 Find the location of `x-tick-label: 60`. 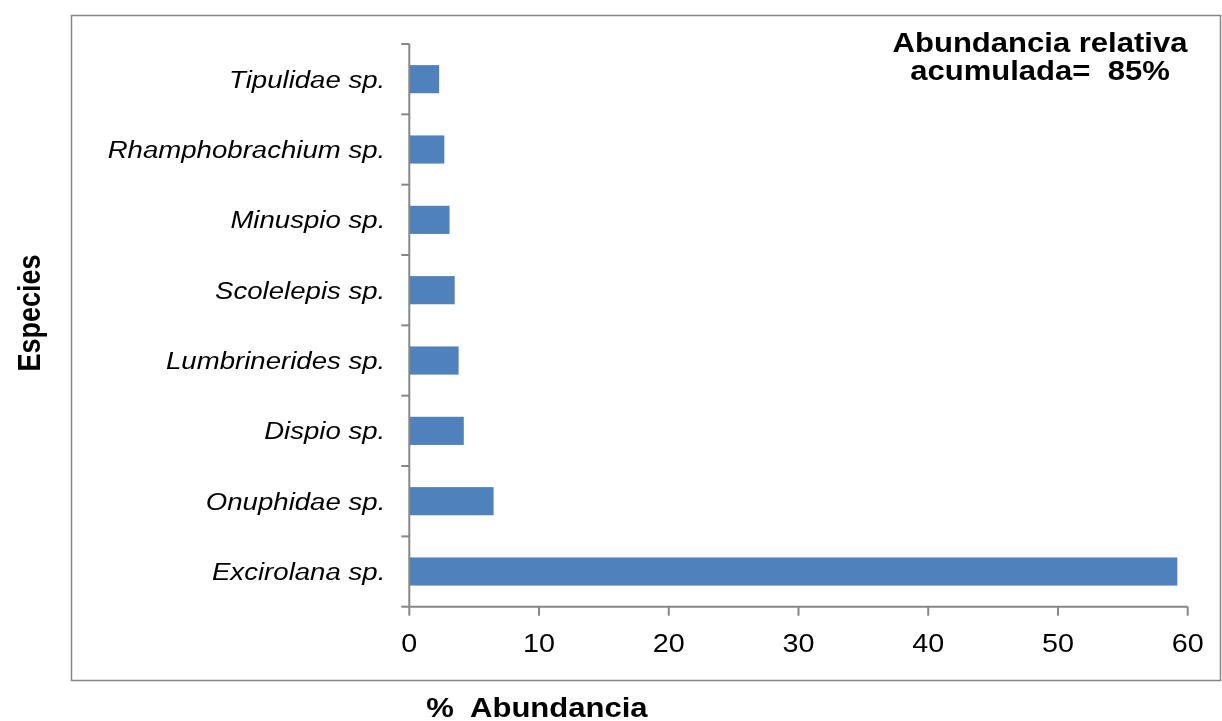

x-tick-label: 60 is located at coordinates (1187, 643).